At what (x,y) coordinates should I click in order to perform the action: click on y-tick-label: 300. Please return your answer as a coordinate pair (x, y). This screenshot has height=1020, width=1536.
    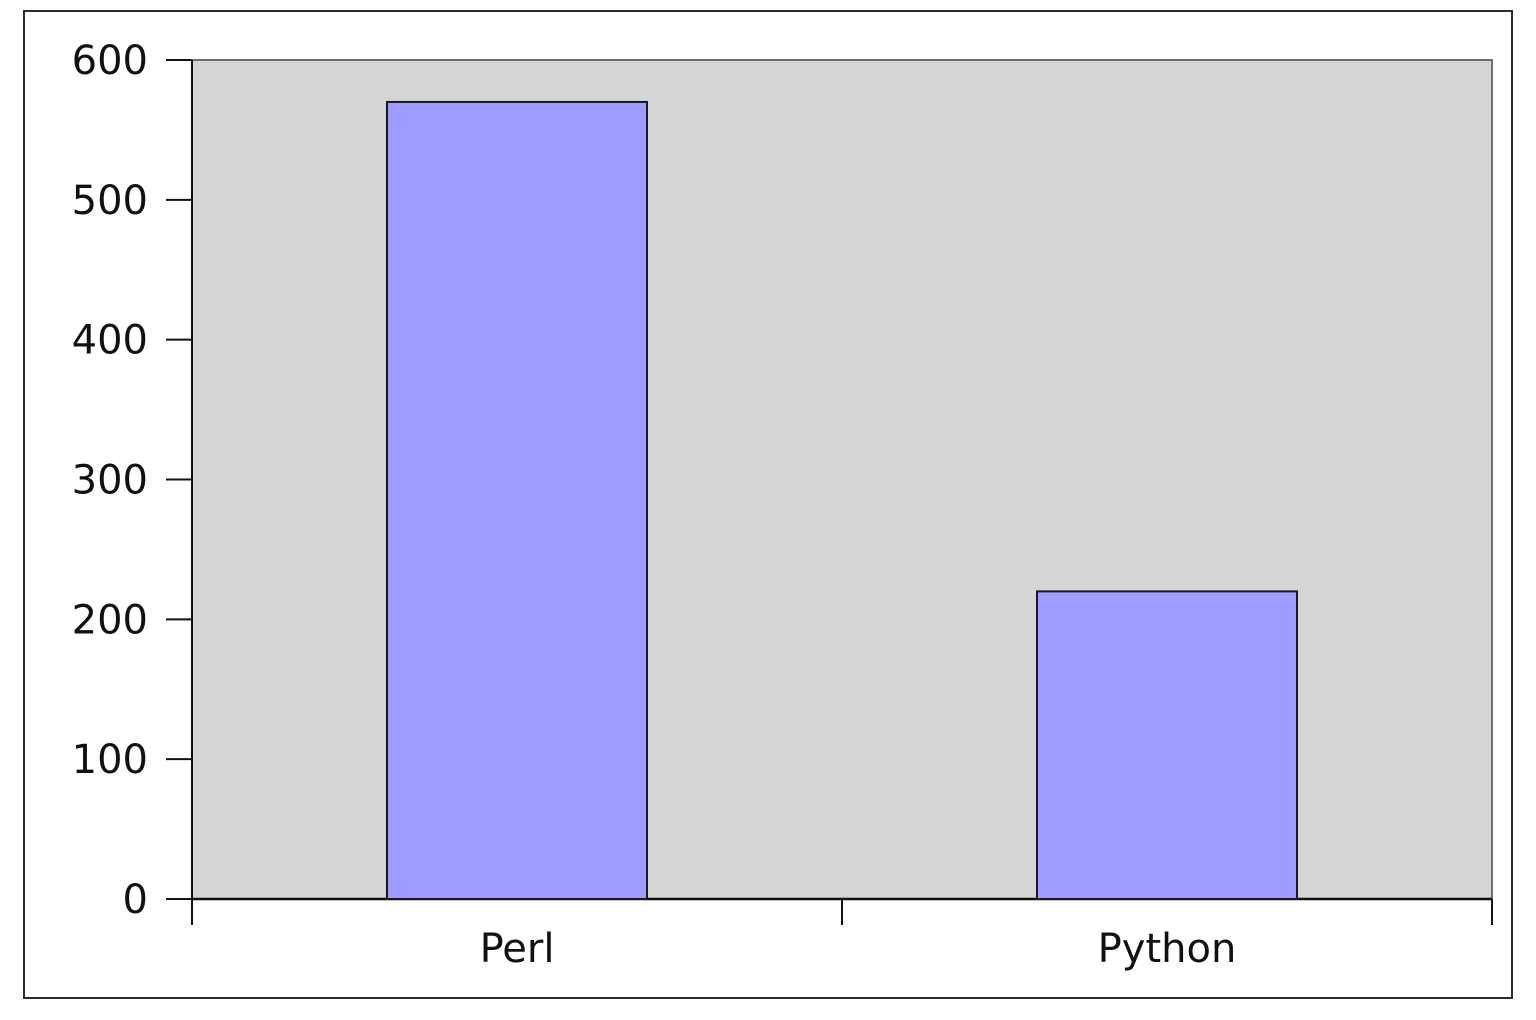
    Looking at the image, I should click on (110, 481).